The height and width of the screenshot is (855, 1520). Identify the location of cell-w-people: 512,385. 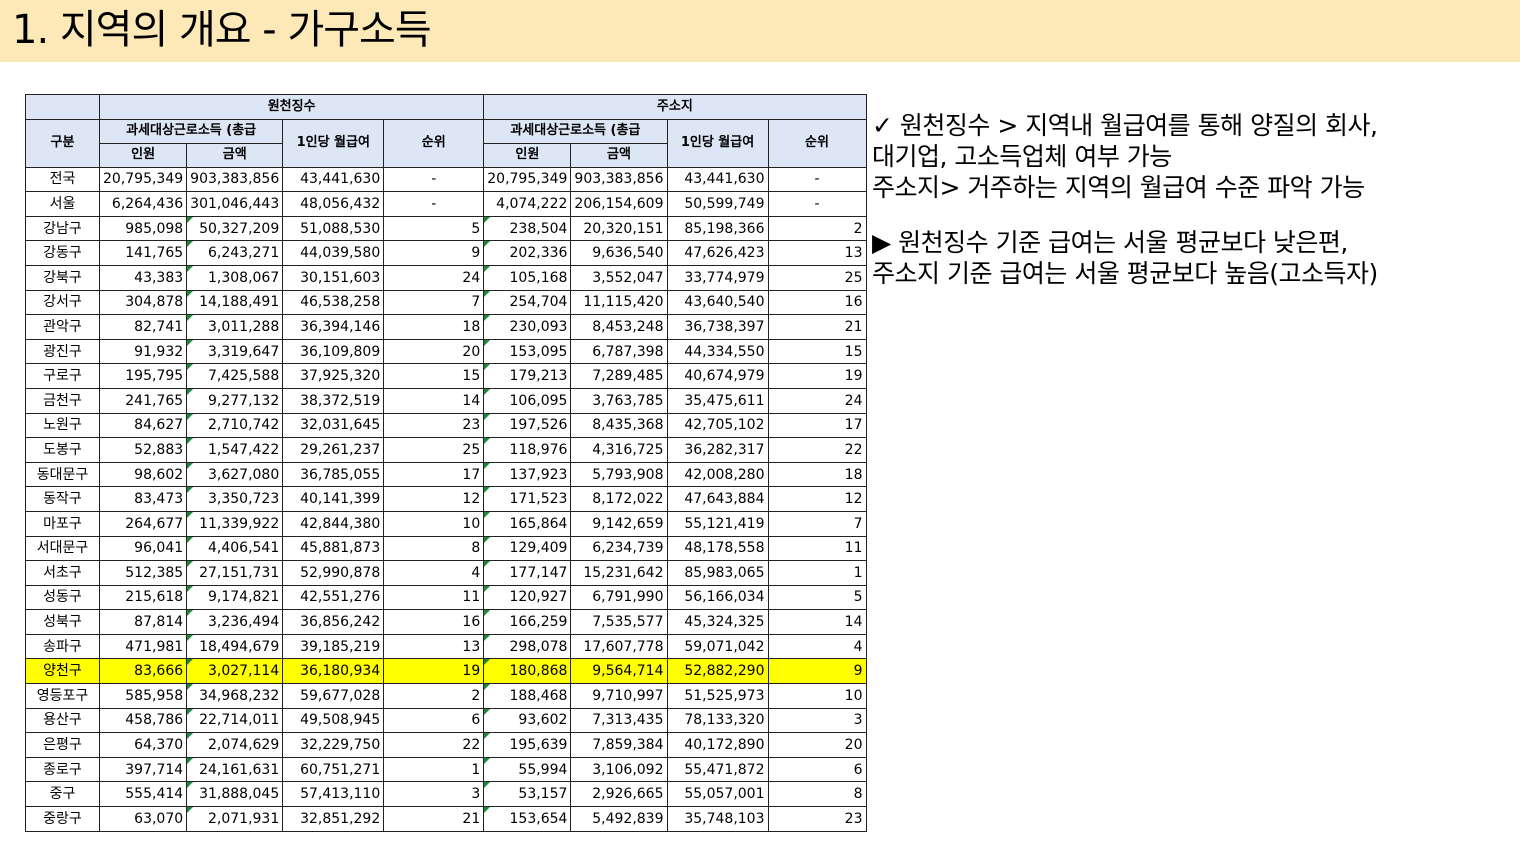
(143, 573).